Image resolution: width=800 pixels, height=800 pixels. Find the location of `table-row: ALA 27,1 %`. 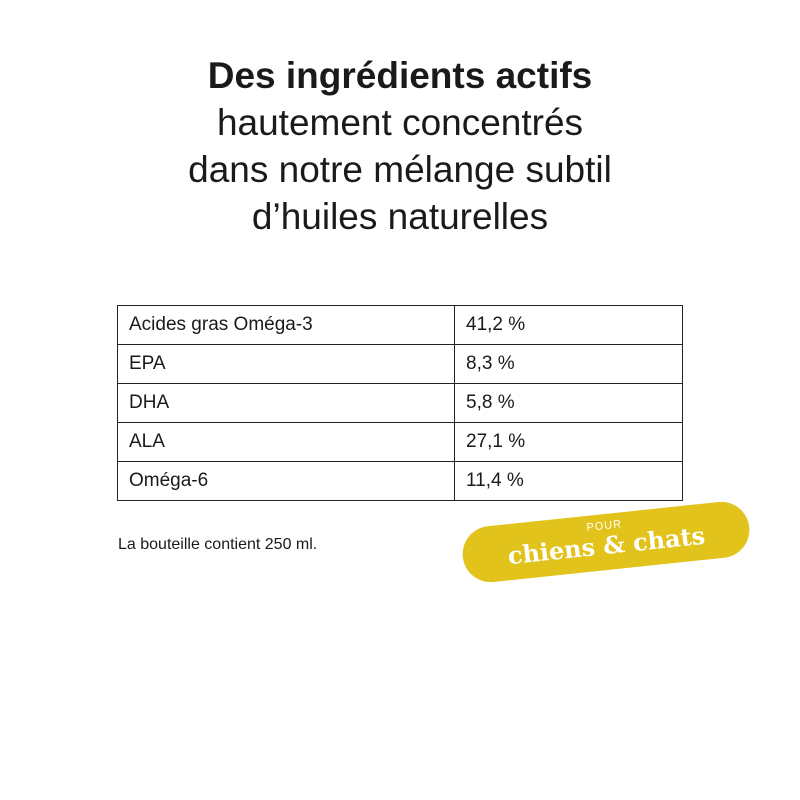

table-row: ALA 27,1 % is located at coordinates (400, 442).